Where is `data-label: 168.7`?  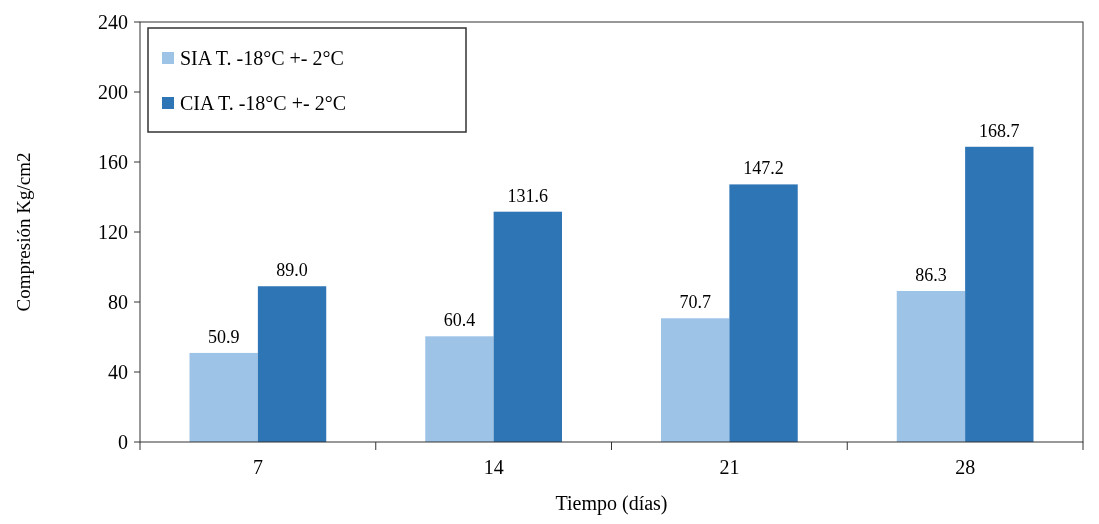
data-label: 168.7 is located at coordinates (999, 130).